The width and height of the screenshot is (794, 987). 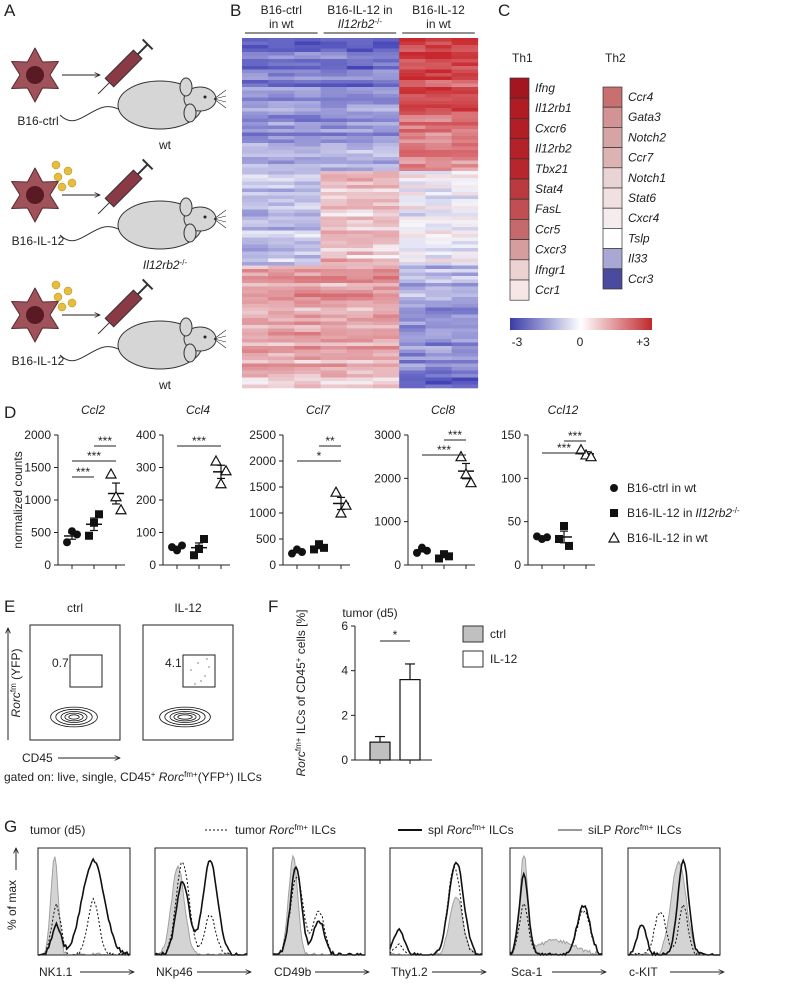 What do you see at coordinates (211, 777) in the screenshot?
I see `gating-note-part: (YFP` at bounding box center [211, 777].